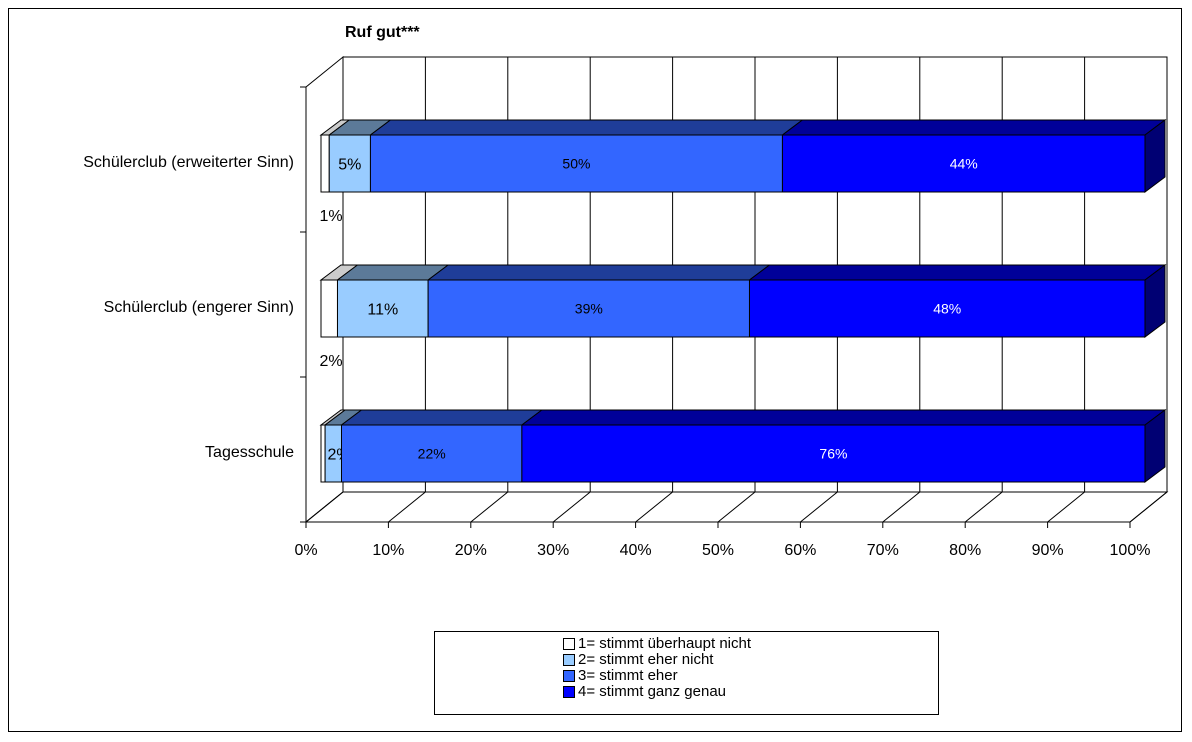 The width and height of the screenshot is (1192, 742). What do you see at coordinates (305, 550) in the screenshot?
I see `x-tick-label: 0%` at bounding box center [305, 550].